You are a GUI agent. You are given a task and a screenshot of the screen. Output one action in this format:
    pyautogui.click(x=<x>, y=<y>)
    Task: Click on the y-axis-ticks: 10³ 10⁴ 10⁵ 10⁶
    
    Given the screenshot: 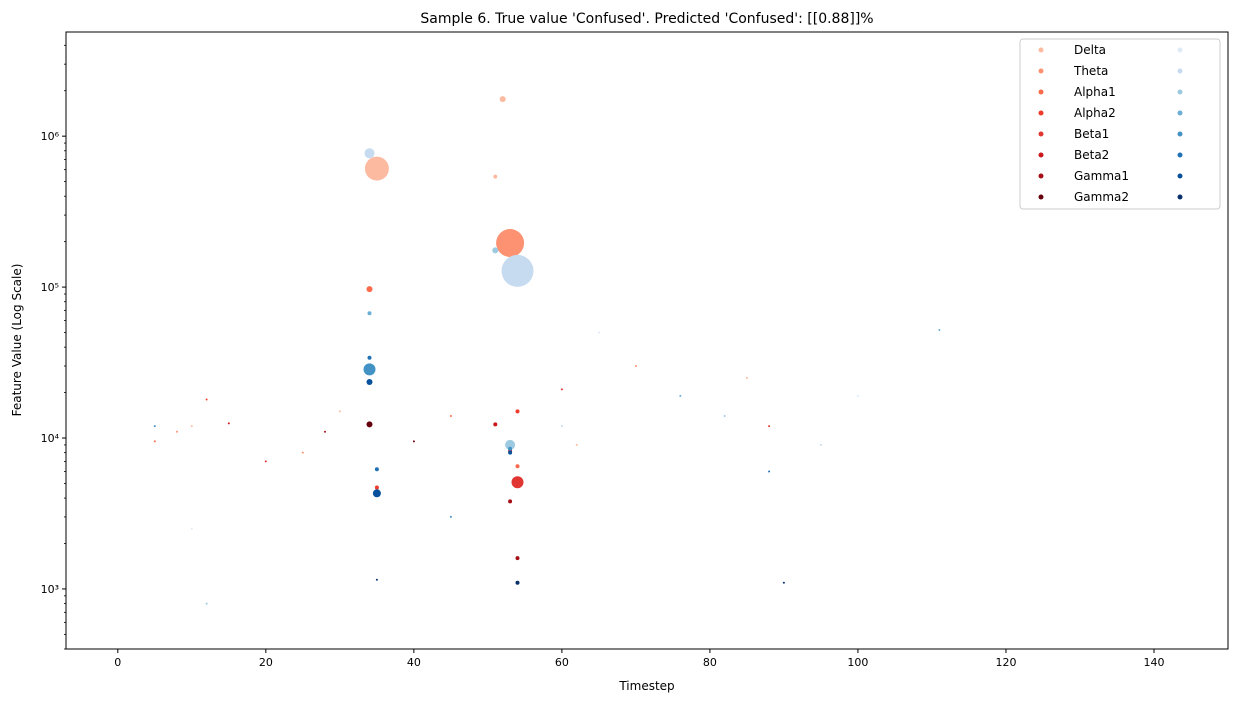 What is the action you would take?
    pyautogui.click(x=53, y=347)
    